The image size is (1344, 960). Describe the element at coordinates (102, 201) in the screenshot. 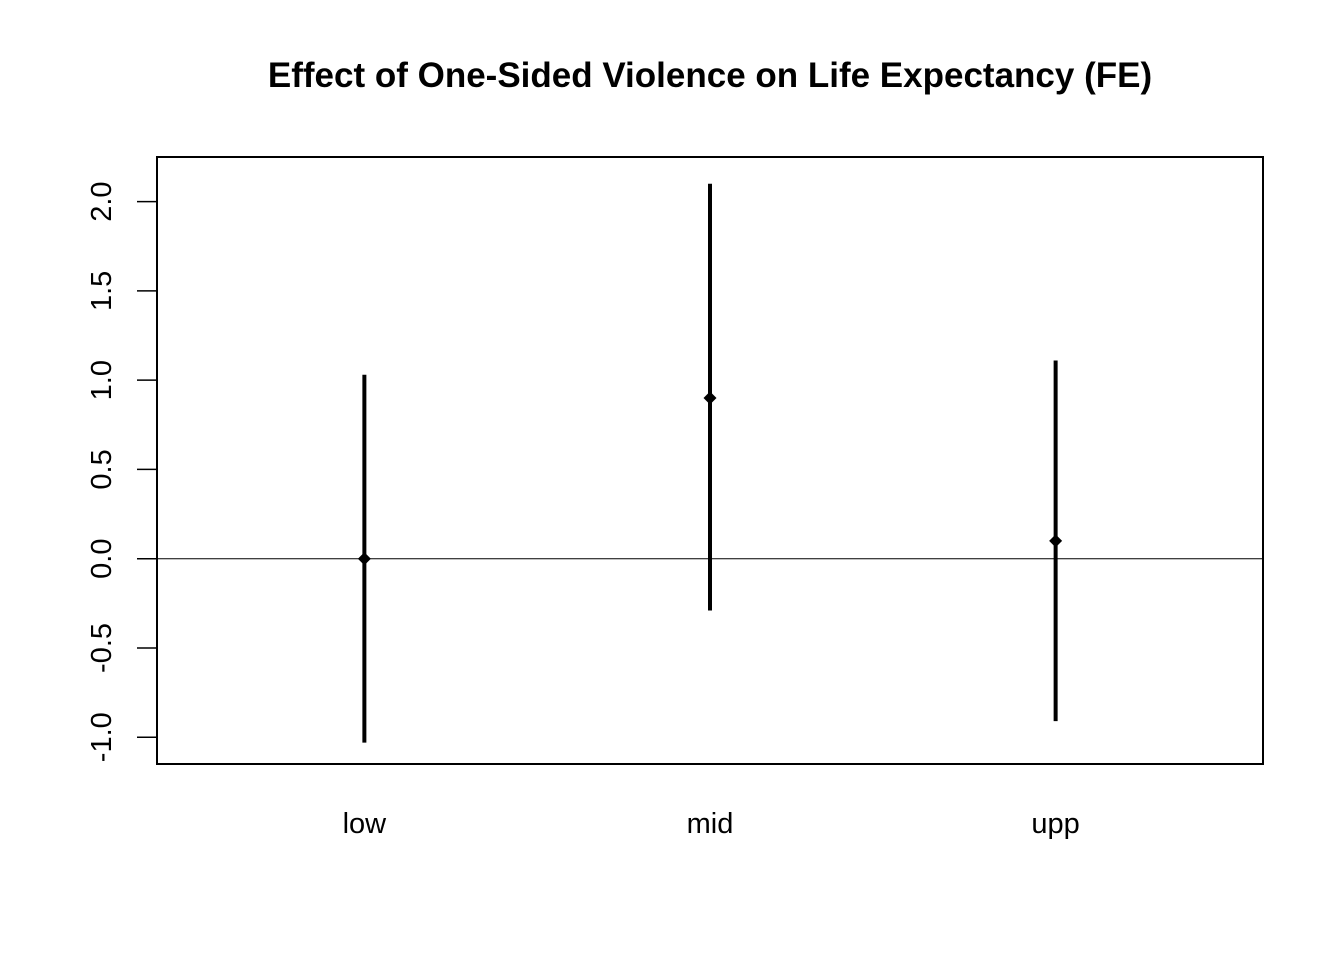

I see `y-tick-label: 2.0` at that location.